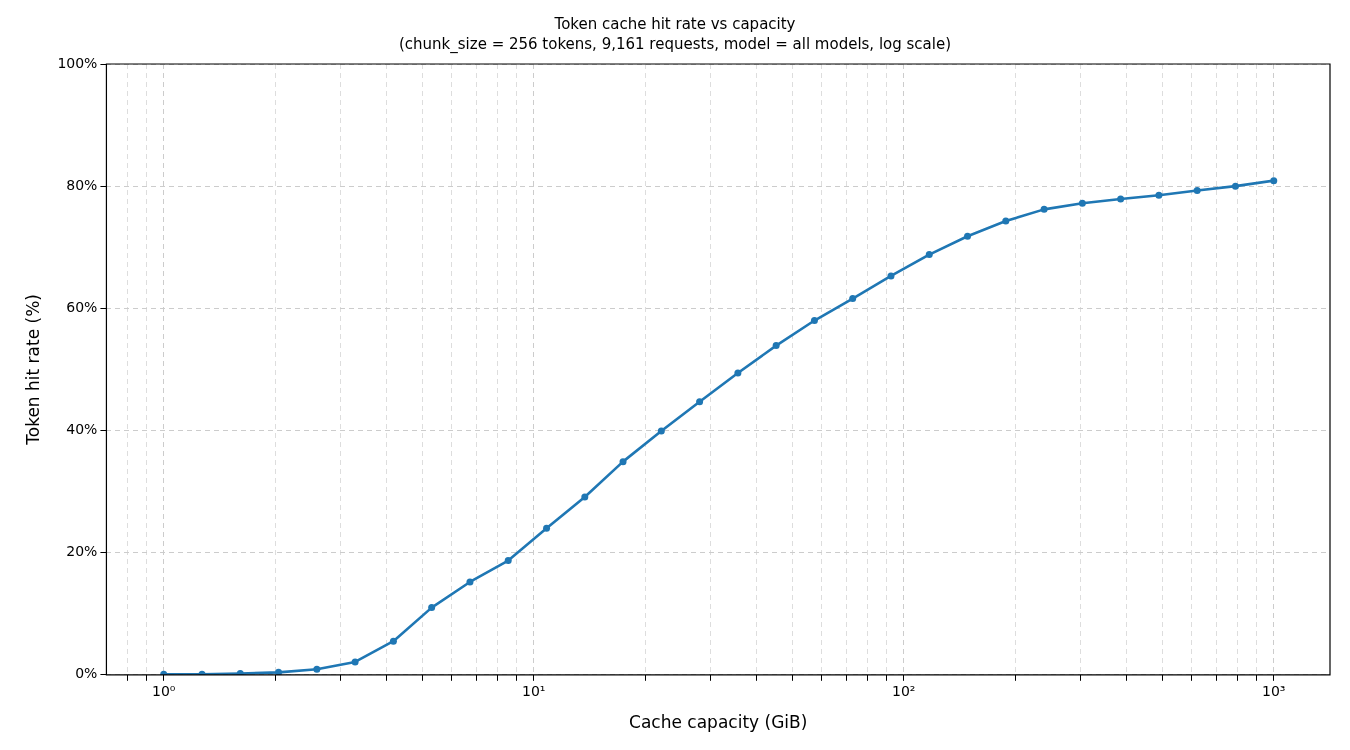  Describe the element at coordinates (82, 184) in the screenshot. I see `y-tick-label: 80%` at that location.